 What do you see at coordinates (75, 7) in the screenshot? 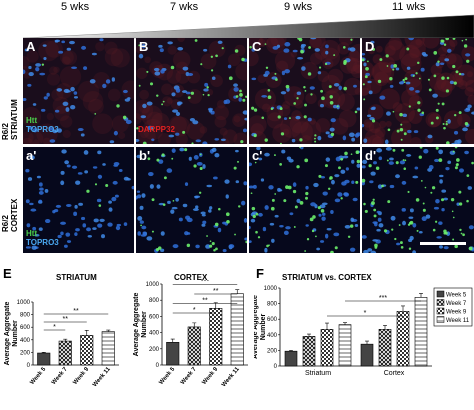
I see `week-label: 5 wks` at bounding box center [75, 7].